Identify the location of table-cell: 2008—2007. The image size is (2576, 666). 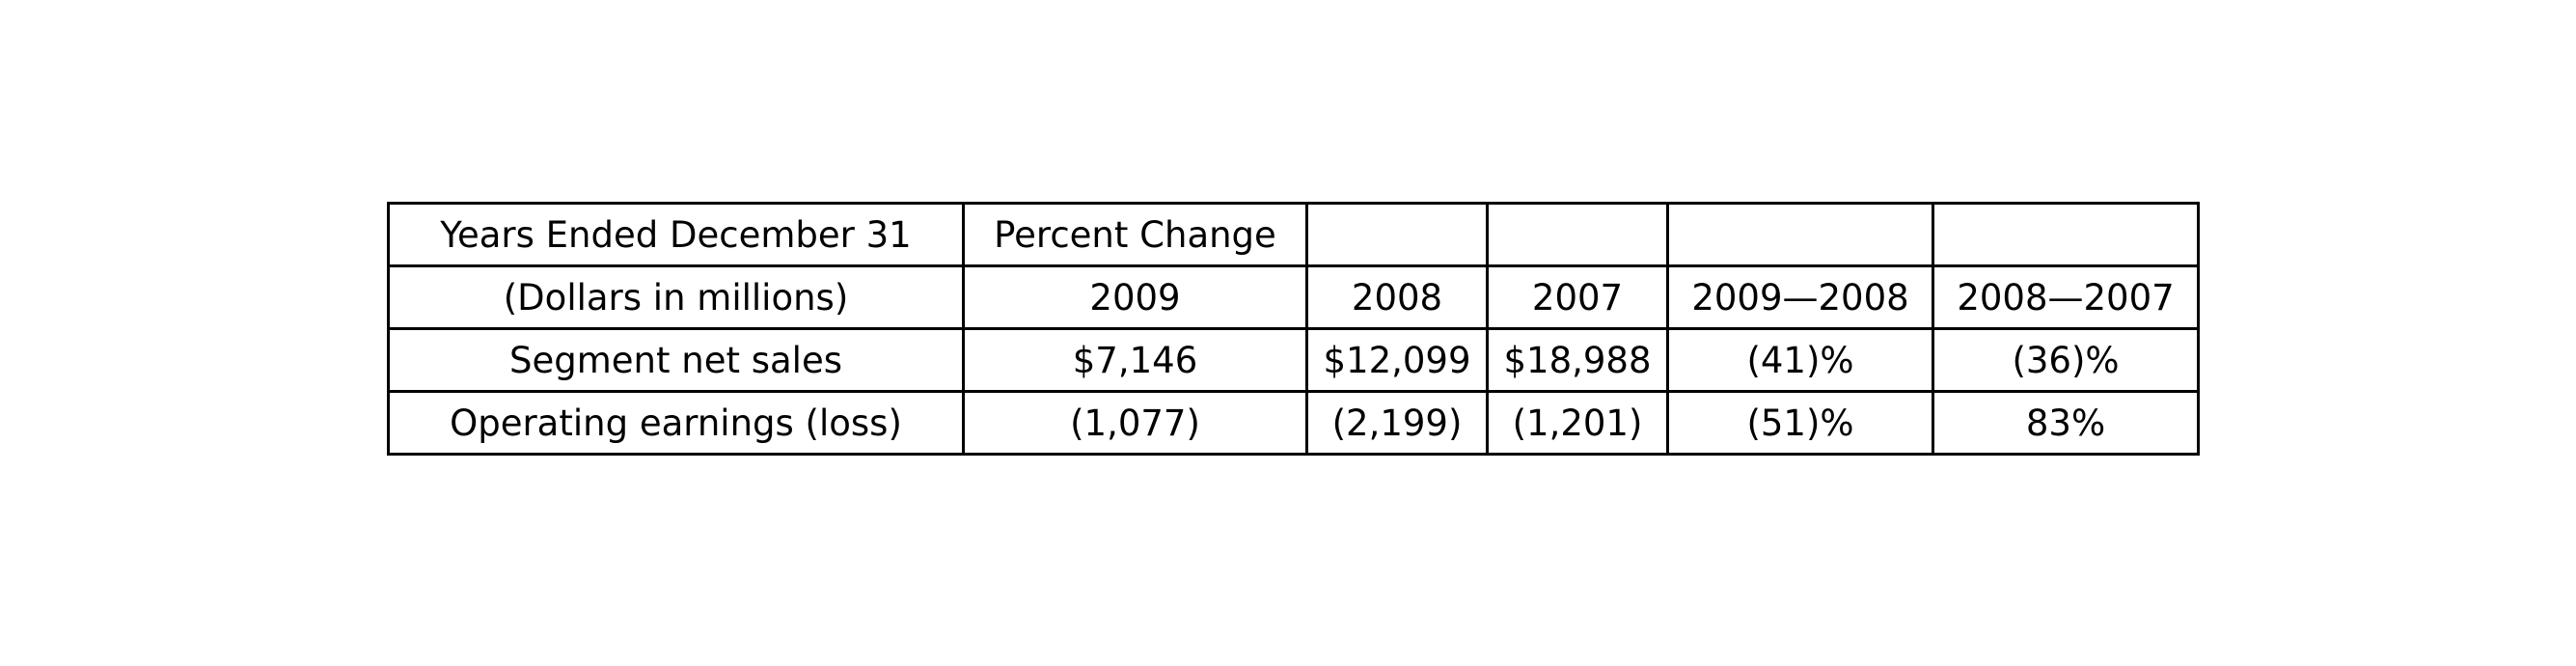
(2066, 297).